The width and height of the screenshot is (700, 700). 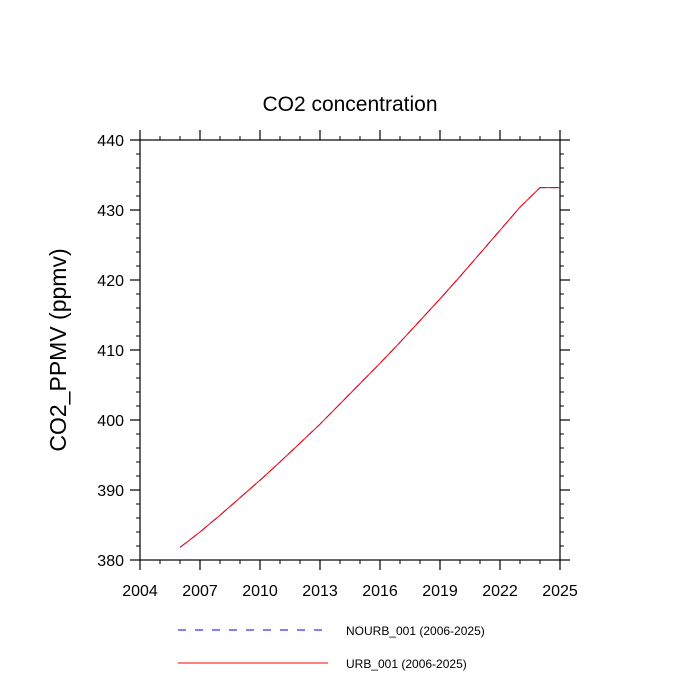 What do you see at coordinates (200, 591) in the screenshot?
I see `x-tick-label: 2007` at bounding box center [200, 591].